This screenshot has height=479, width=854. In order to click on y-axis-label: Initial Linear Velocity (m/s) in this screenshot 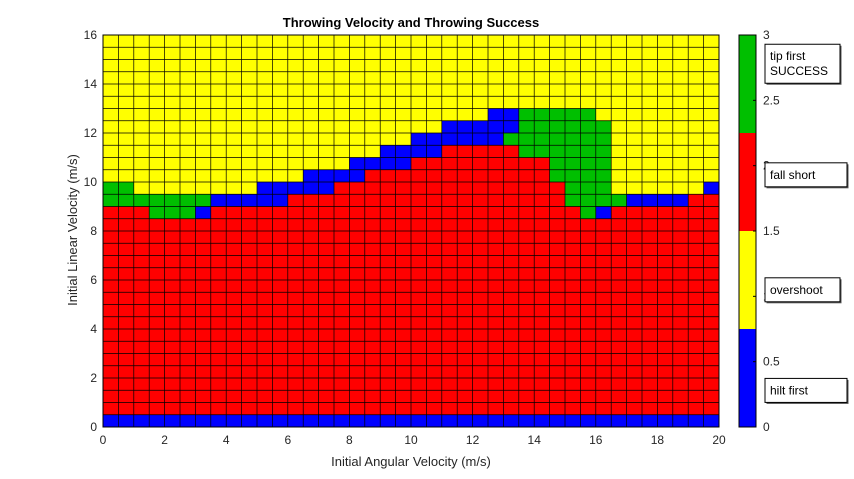, I will do `click(72, 230)`.